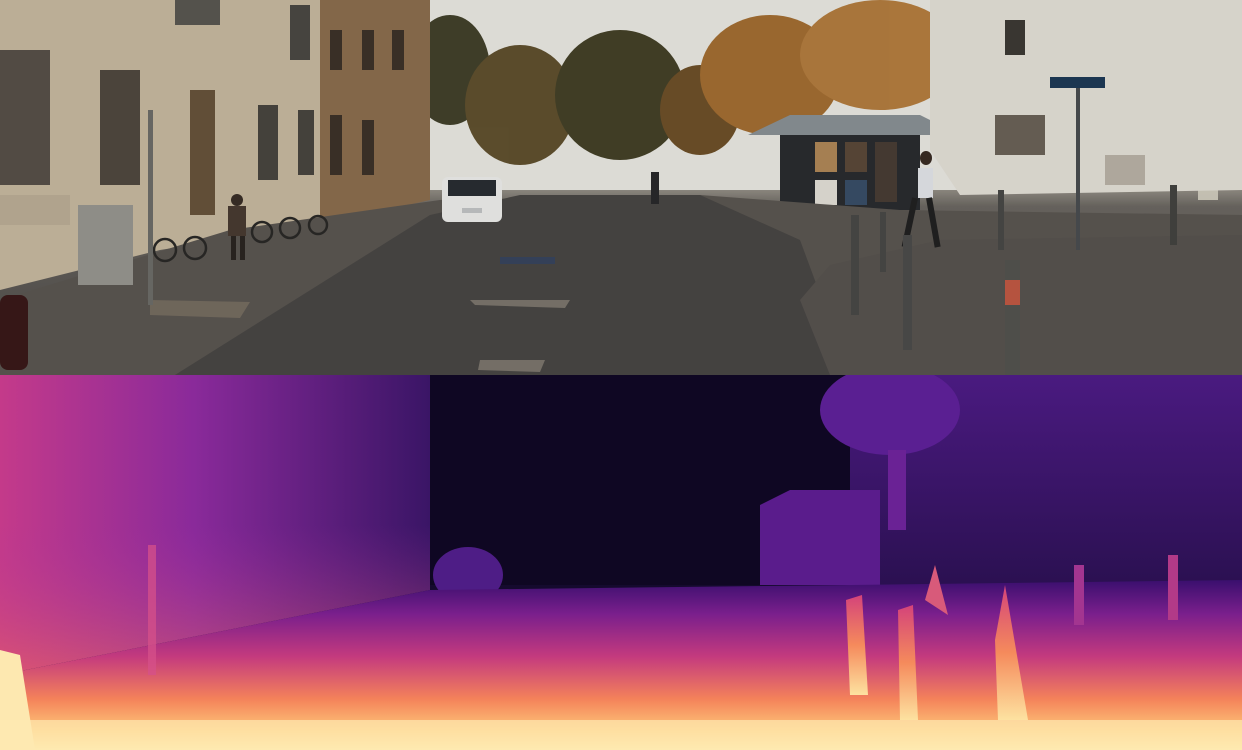 The image size is (1242, 750). I want to click on depth-pedestrian, so click(936, 590).